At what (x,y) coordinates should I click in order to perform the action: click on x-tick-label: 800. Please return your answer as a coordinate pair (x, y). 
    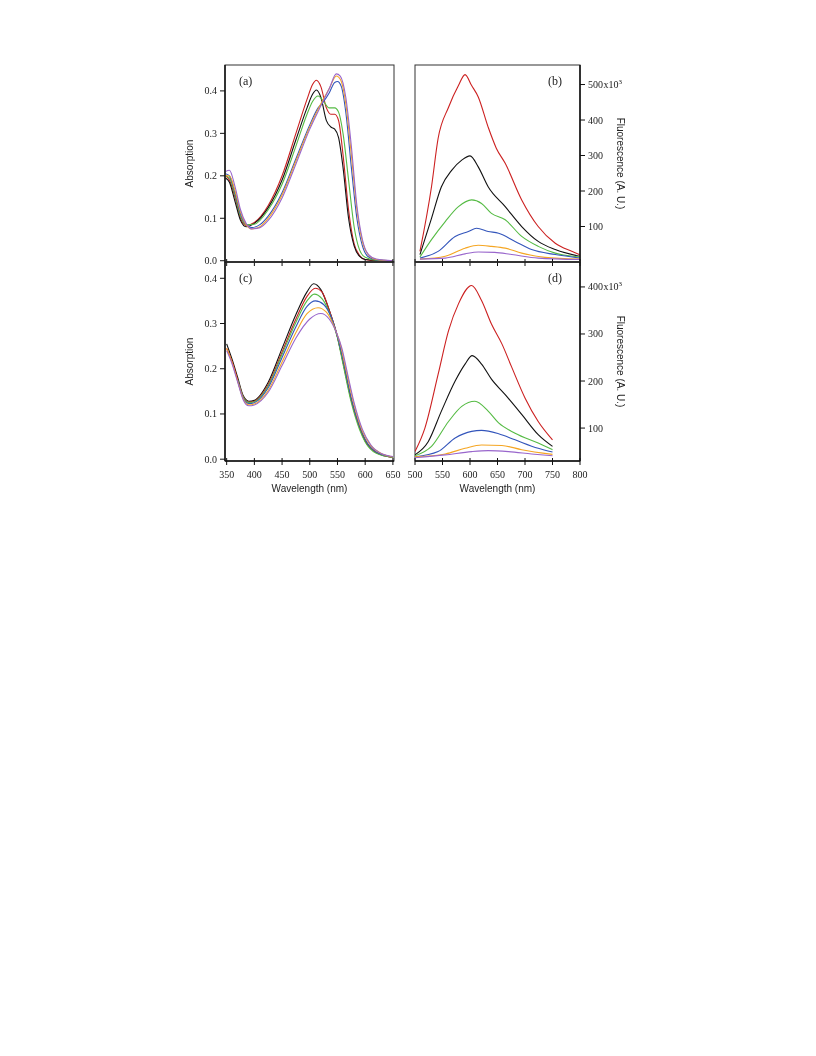
    Looking at the image, I should click on (580, 474).